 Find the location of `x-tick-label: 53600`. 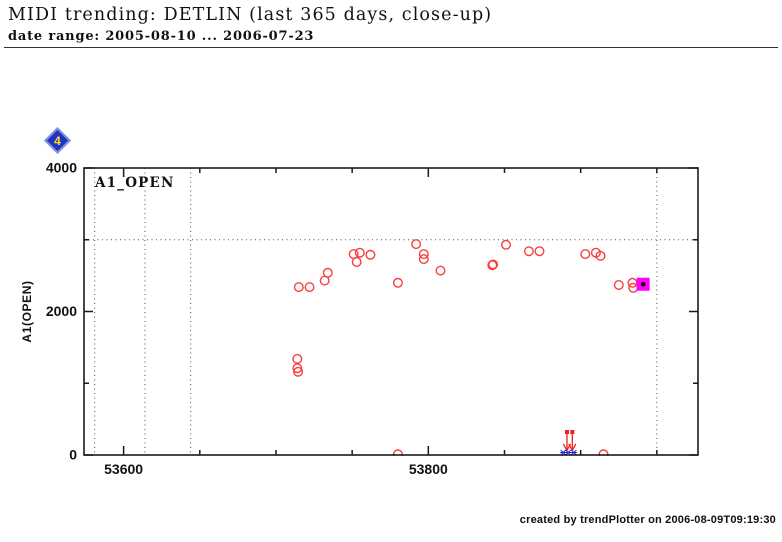

x-tick-label: 53600 is located at coordinates (123, 469).